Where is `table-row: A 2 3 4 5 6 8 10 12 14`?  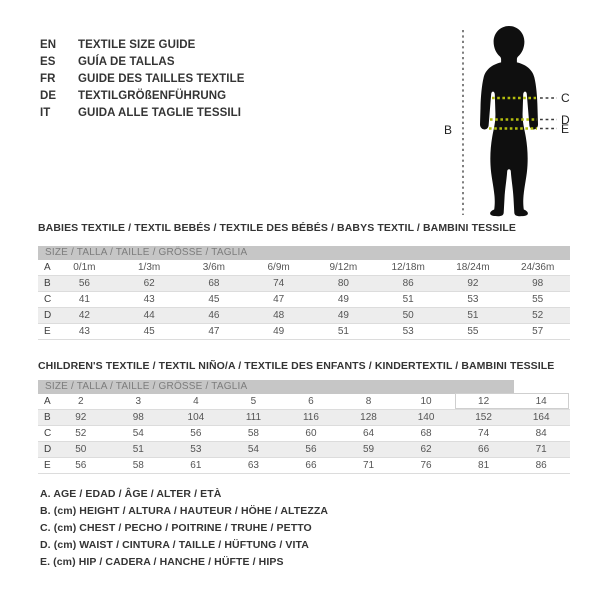 table-row: A 2 3 4 5 6 8 10 12 14 is located at coordinates (304, 402).